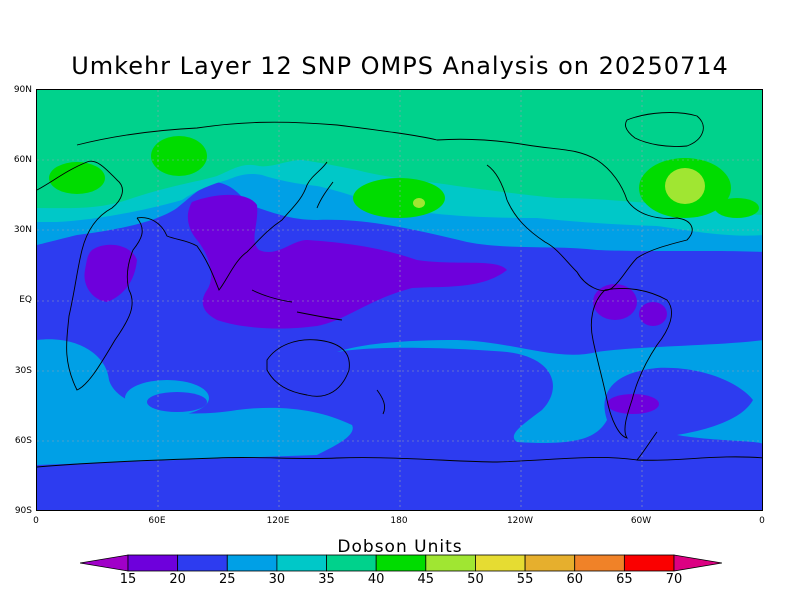 The image size is (800, 600). Describe the element at coordinates (22, 90) in the screenshot. I see `y-tick-label: 90N` at that location.